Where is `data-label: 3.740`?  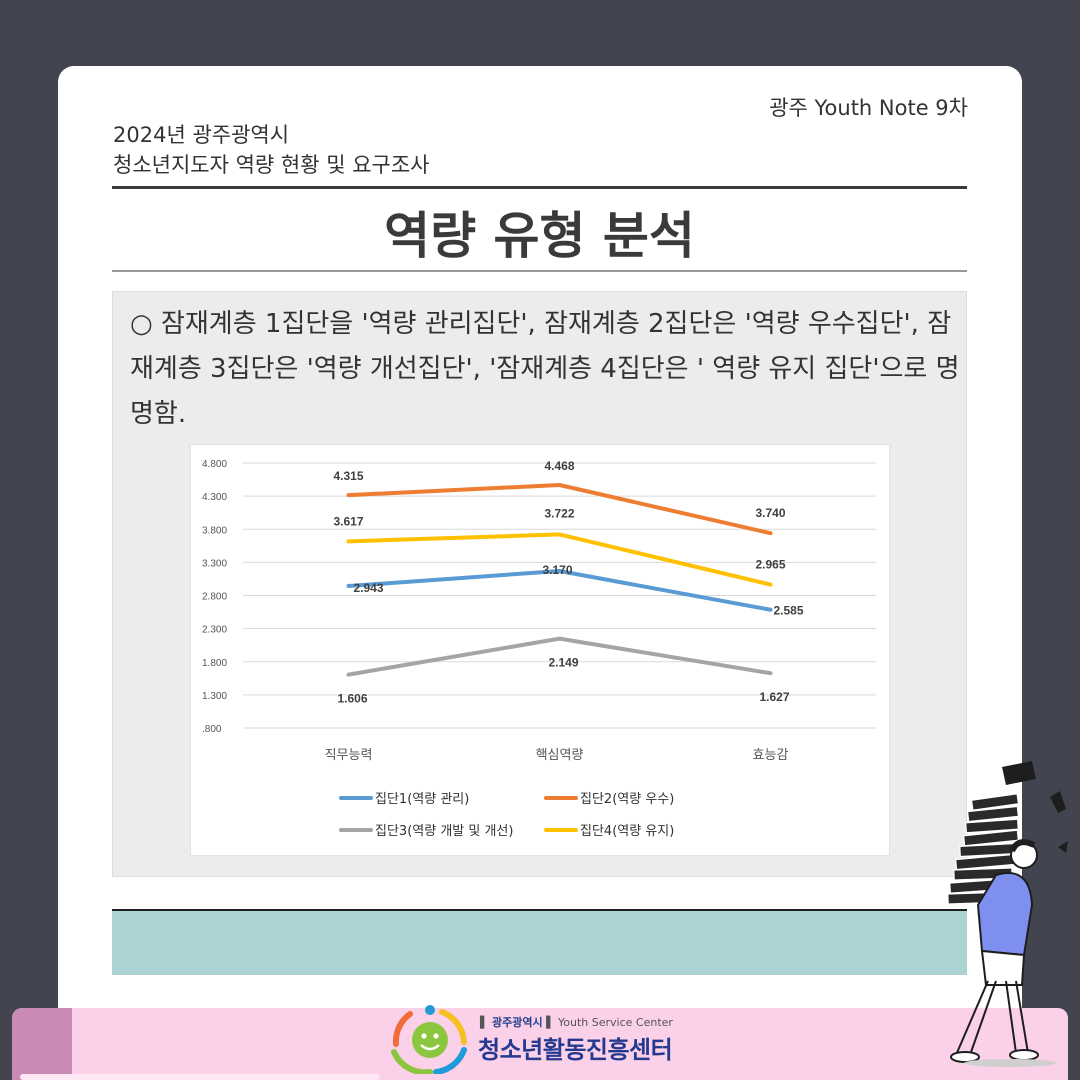 data-label: 3.740 is located at coordinates (770, 513).